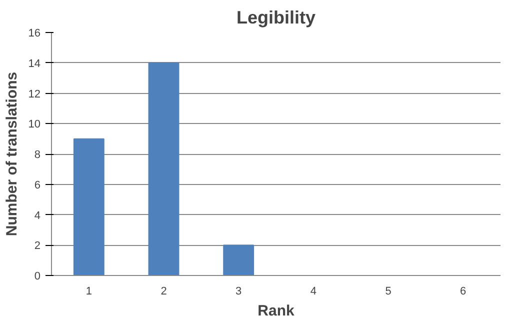  I want to click on x-axis-title: Rank, so click(276, 311).